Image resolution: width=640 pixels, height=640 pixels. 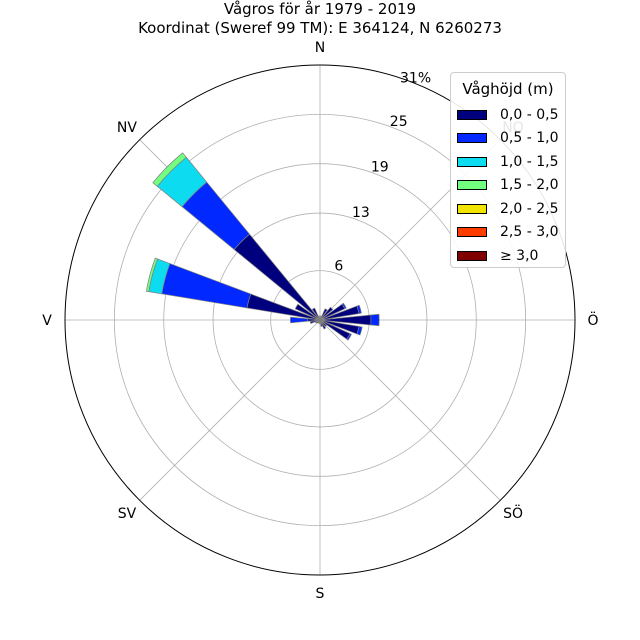 I want to click on title-line-1: Vågros för år 1979 - 2019, so click(x=320, y=9).